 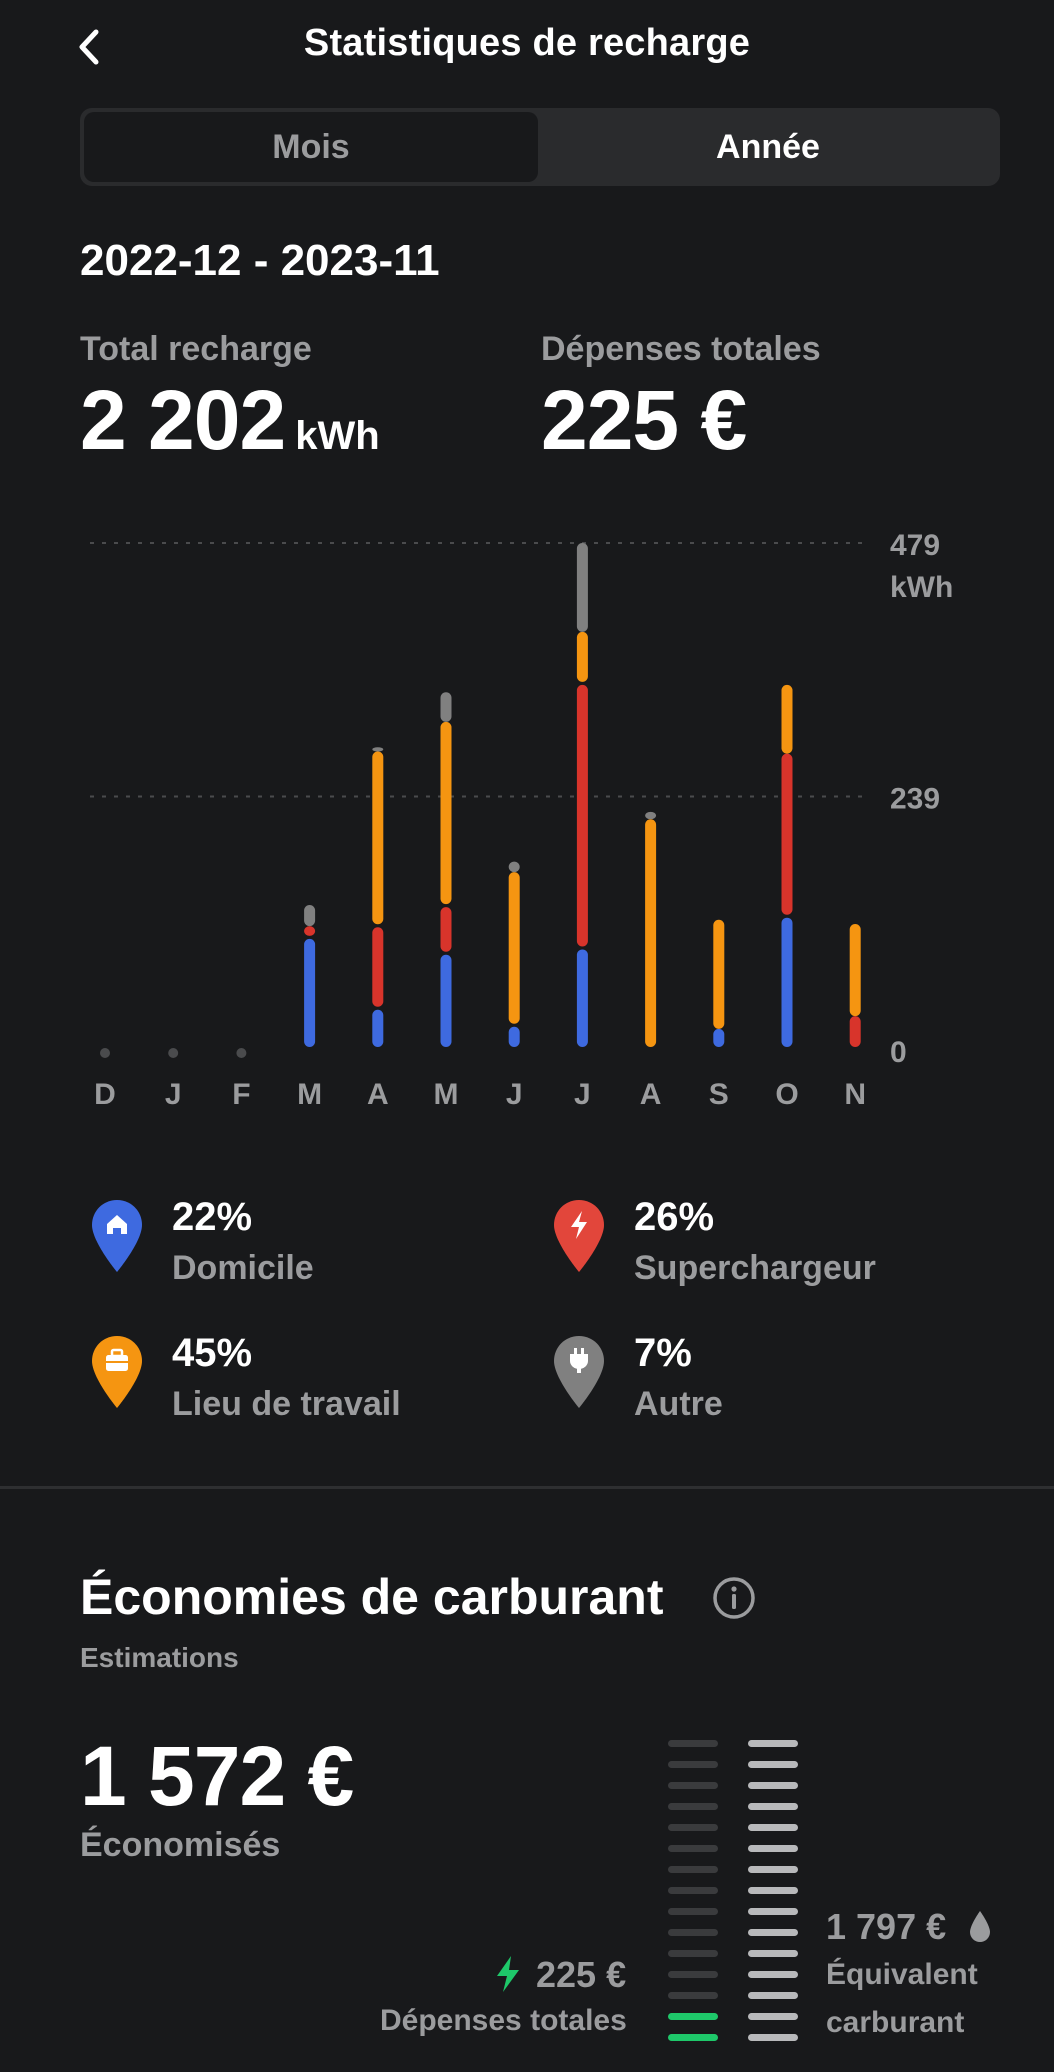 I want to click on x-tick-label: S, so click(x=719, y=1094).